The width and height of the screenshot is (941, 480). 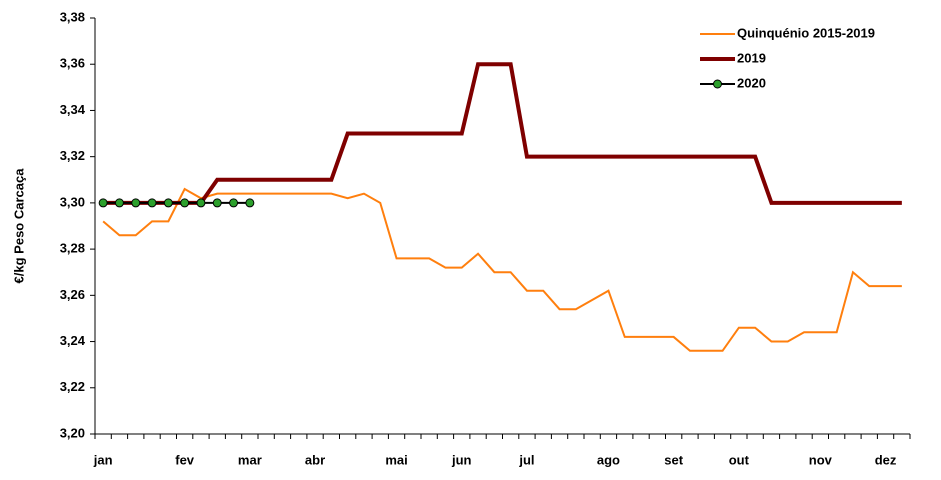 I want to click on x-tick-label: jun, so click(x=461, y=459).